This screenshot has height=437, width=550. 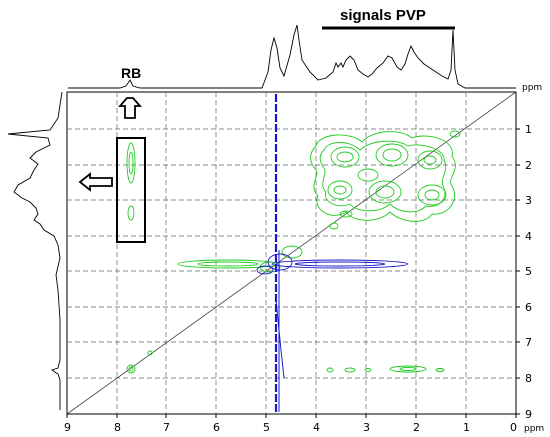 I want to click on rb-cross-peaks, so click(x=139, y=258).